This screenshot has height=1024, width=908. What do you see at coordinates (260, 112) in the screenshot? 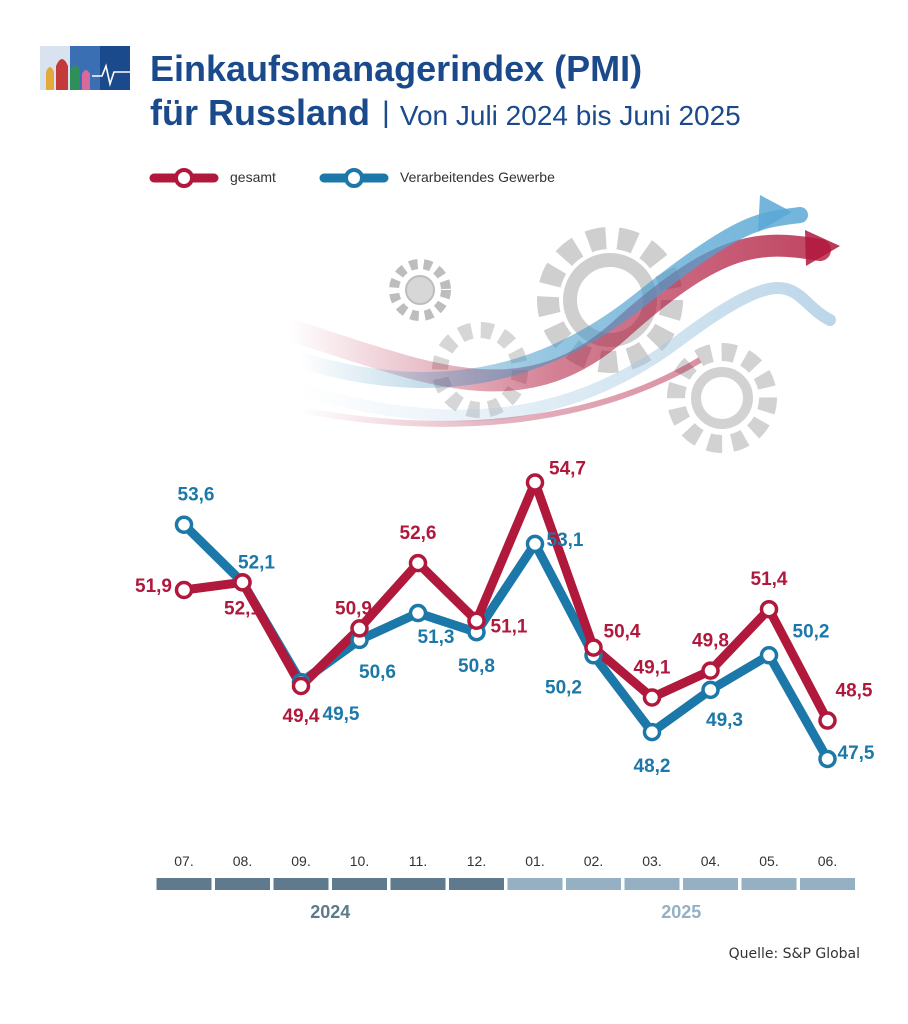
I see `title-country: für Russland` at bounding box center [260, 112].